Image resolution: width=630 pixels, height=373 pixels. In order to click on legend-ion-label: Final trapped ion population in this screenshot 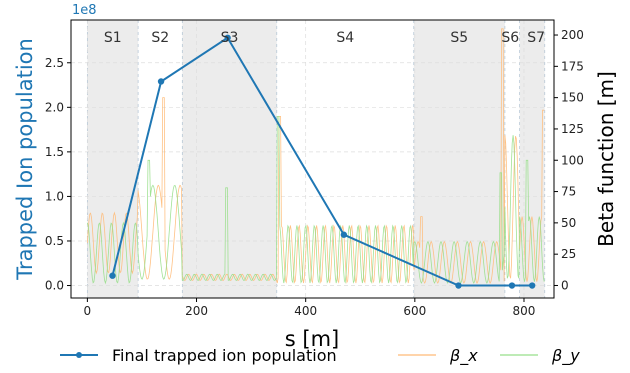, I will do `click(224, 355)`.